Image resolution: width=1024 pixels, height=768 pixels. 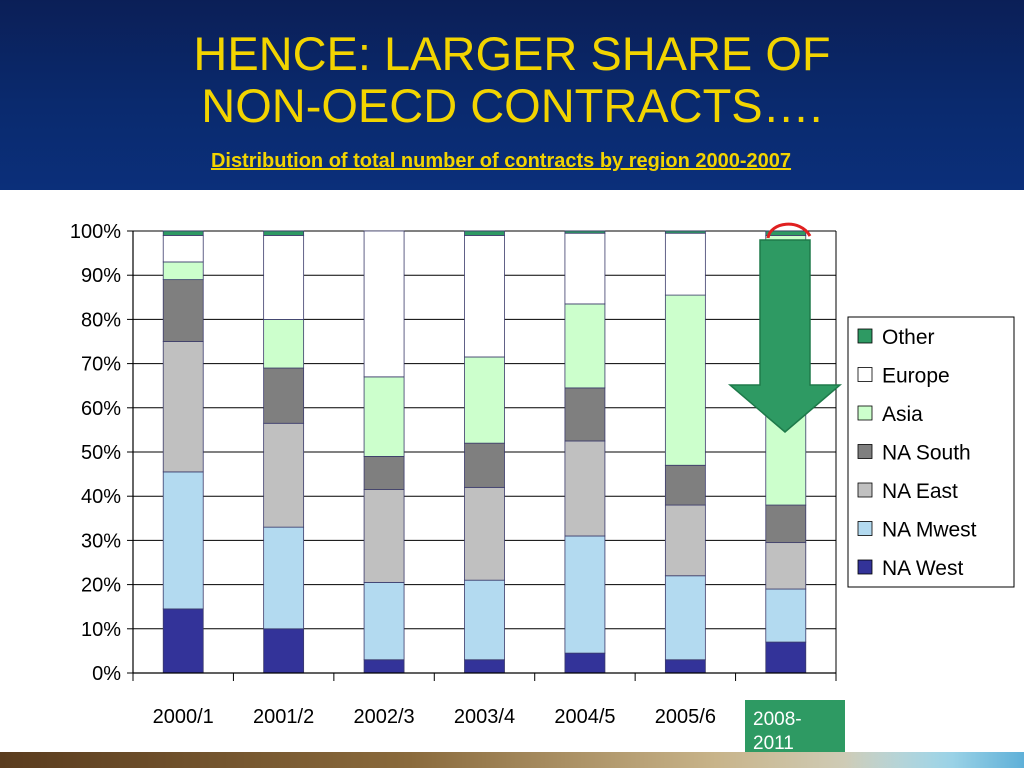 I want to click on y-tick-label: 60%, so click(x=101, y=409).